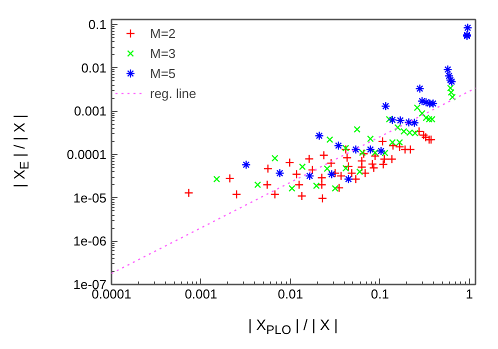  I want to click on x-tick-label: 0.1, so click(379, 294).